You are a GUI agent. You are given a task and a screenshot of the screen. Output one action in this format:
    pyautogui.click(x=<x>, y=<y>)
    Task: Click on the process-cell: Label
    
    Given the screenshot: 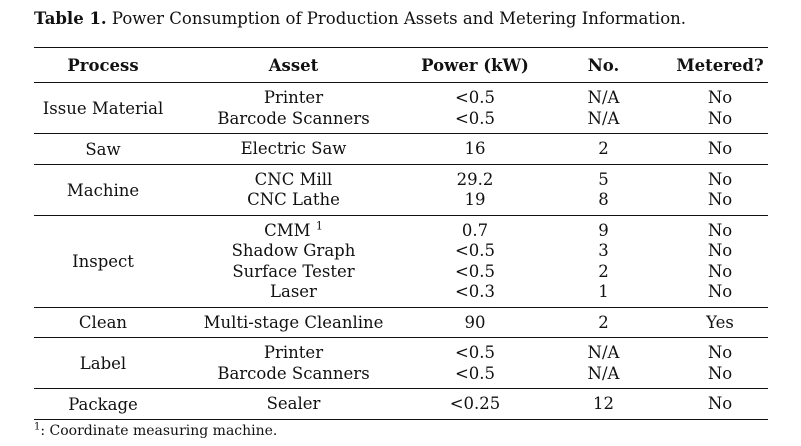 What is the action you would take?
    pyautogui.click(x=103, y=363)
    